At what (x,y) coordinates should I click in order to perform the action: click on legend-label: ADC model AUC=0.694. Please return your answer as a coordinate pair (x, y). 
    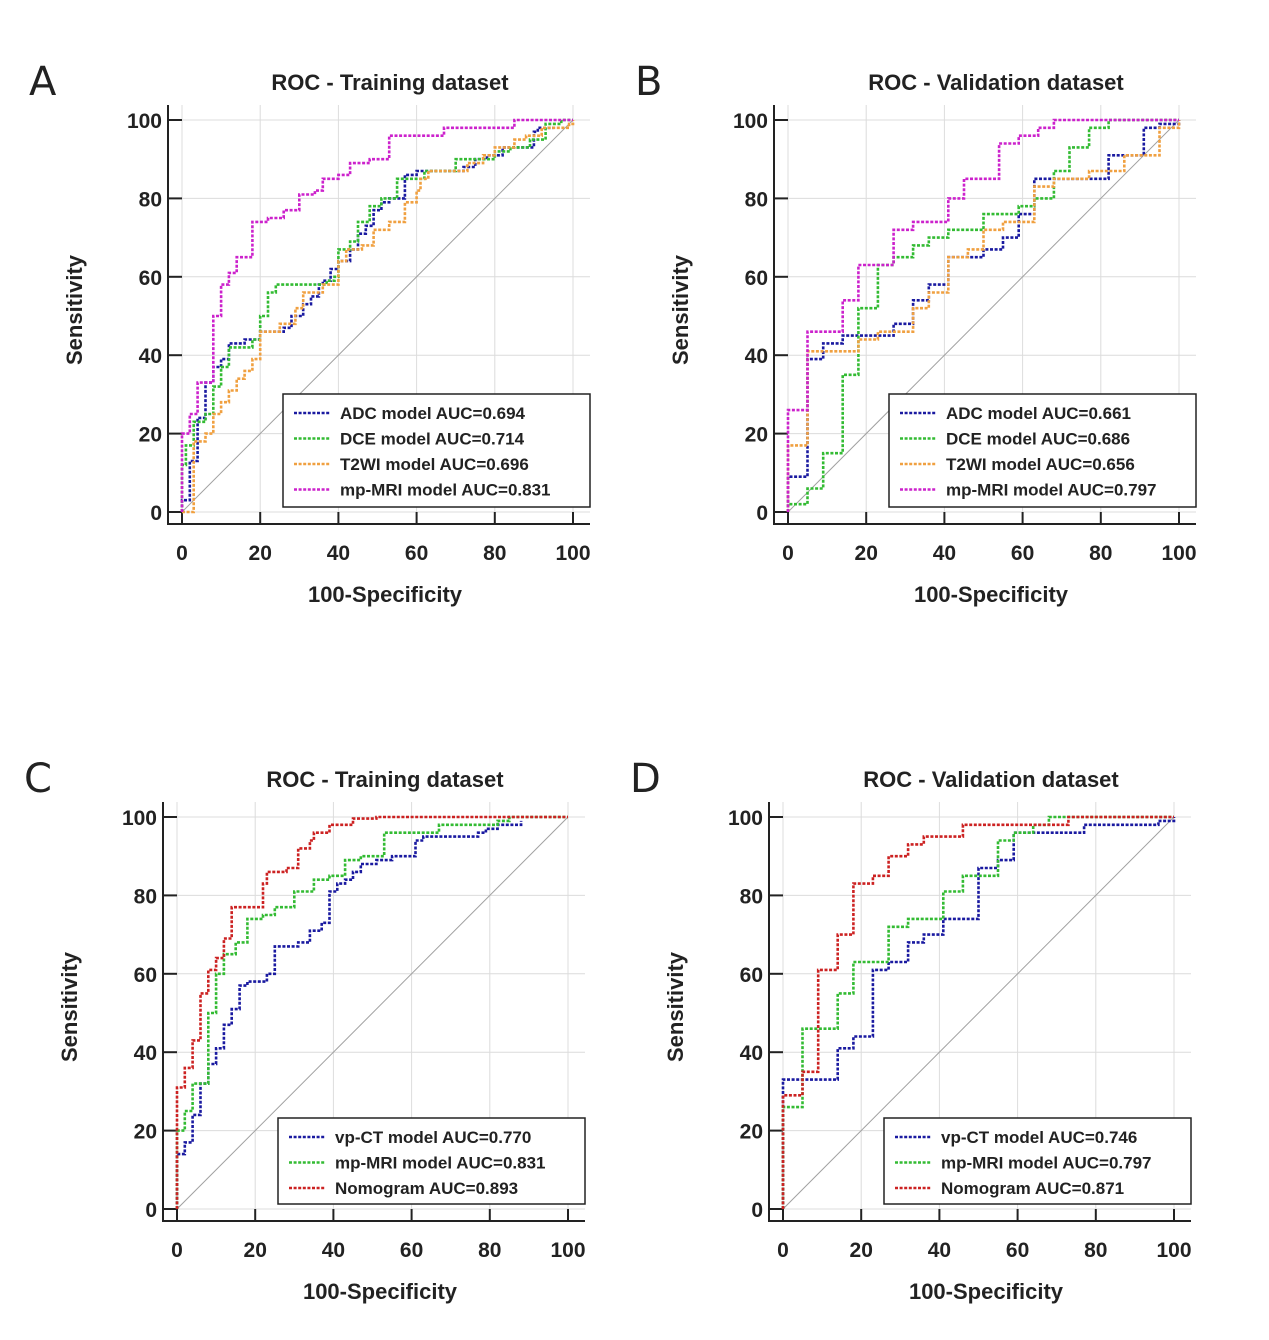
    Looking at the image, I should click on (433, 413).